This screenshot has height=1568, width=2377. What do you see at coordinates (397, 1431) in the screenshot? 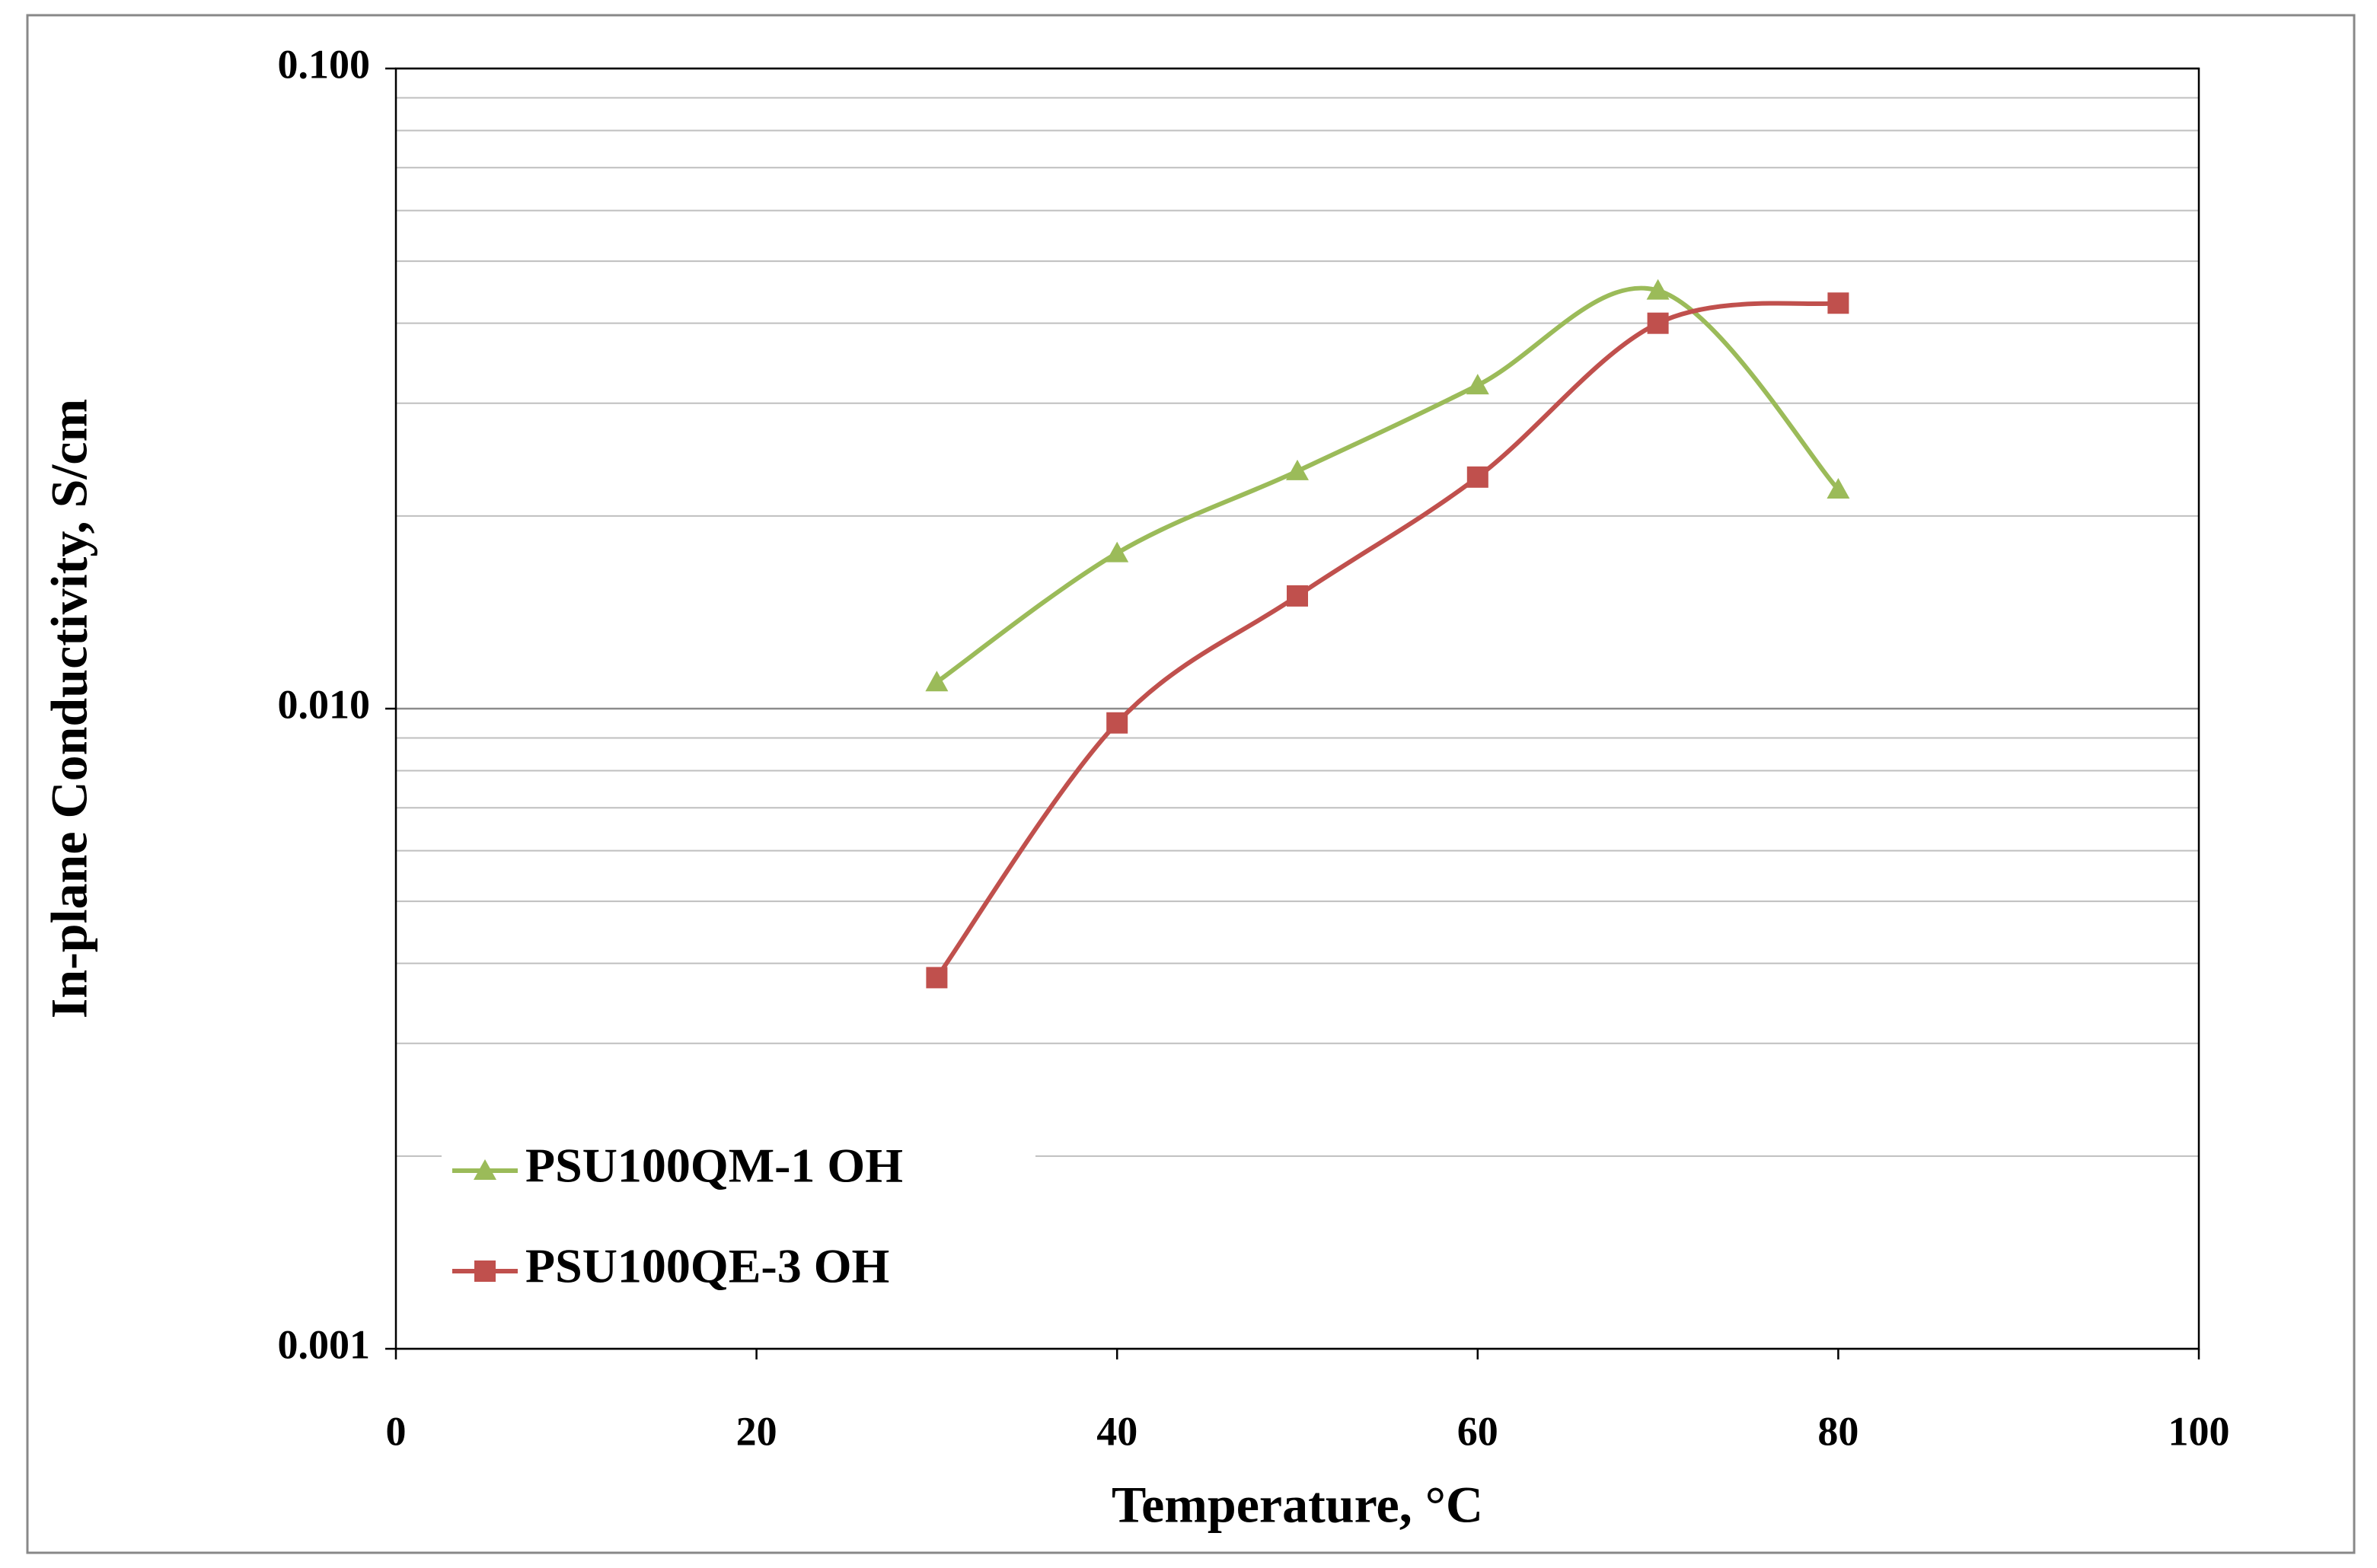
I see `x-tick-label: 0` at bounding box center [397, 1431].